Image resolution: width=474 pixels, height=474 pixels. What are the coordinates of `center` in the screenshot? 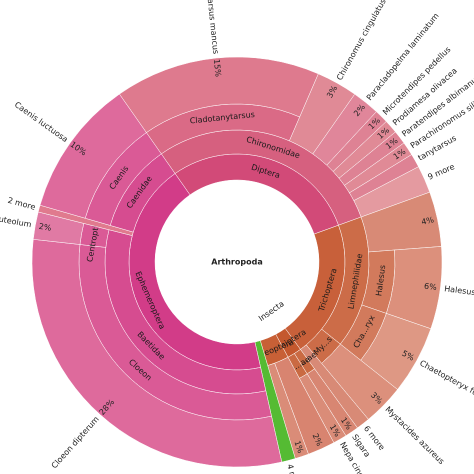 It's located at (237, 262).